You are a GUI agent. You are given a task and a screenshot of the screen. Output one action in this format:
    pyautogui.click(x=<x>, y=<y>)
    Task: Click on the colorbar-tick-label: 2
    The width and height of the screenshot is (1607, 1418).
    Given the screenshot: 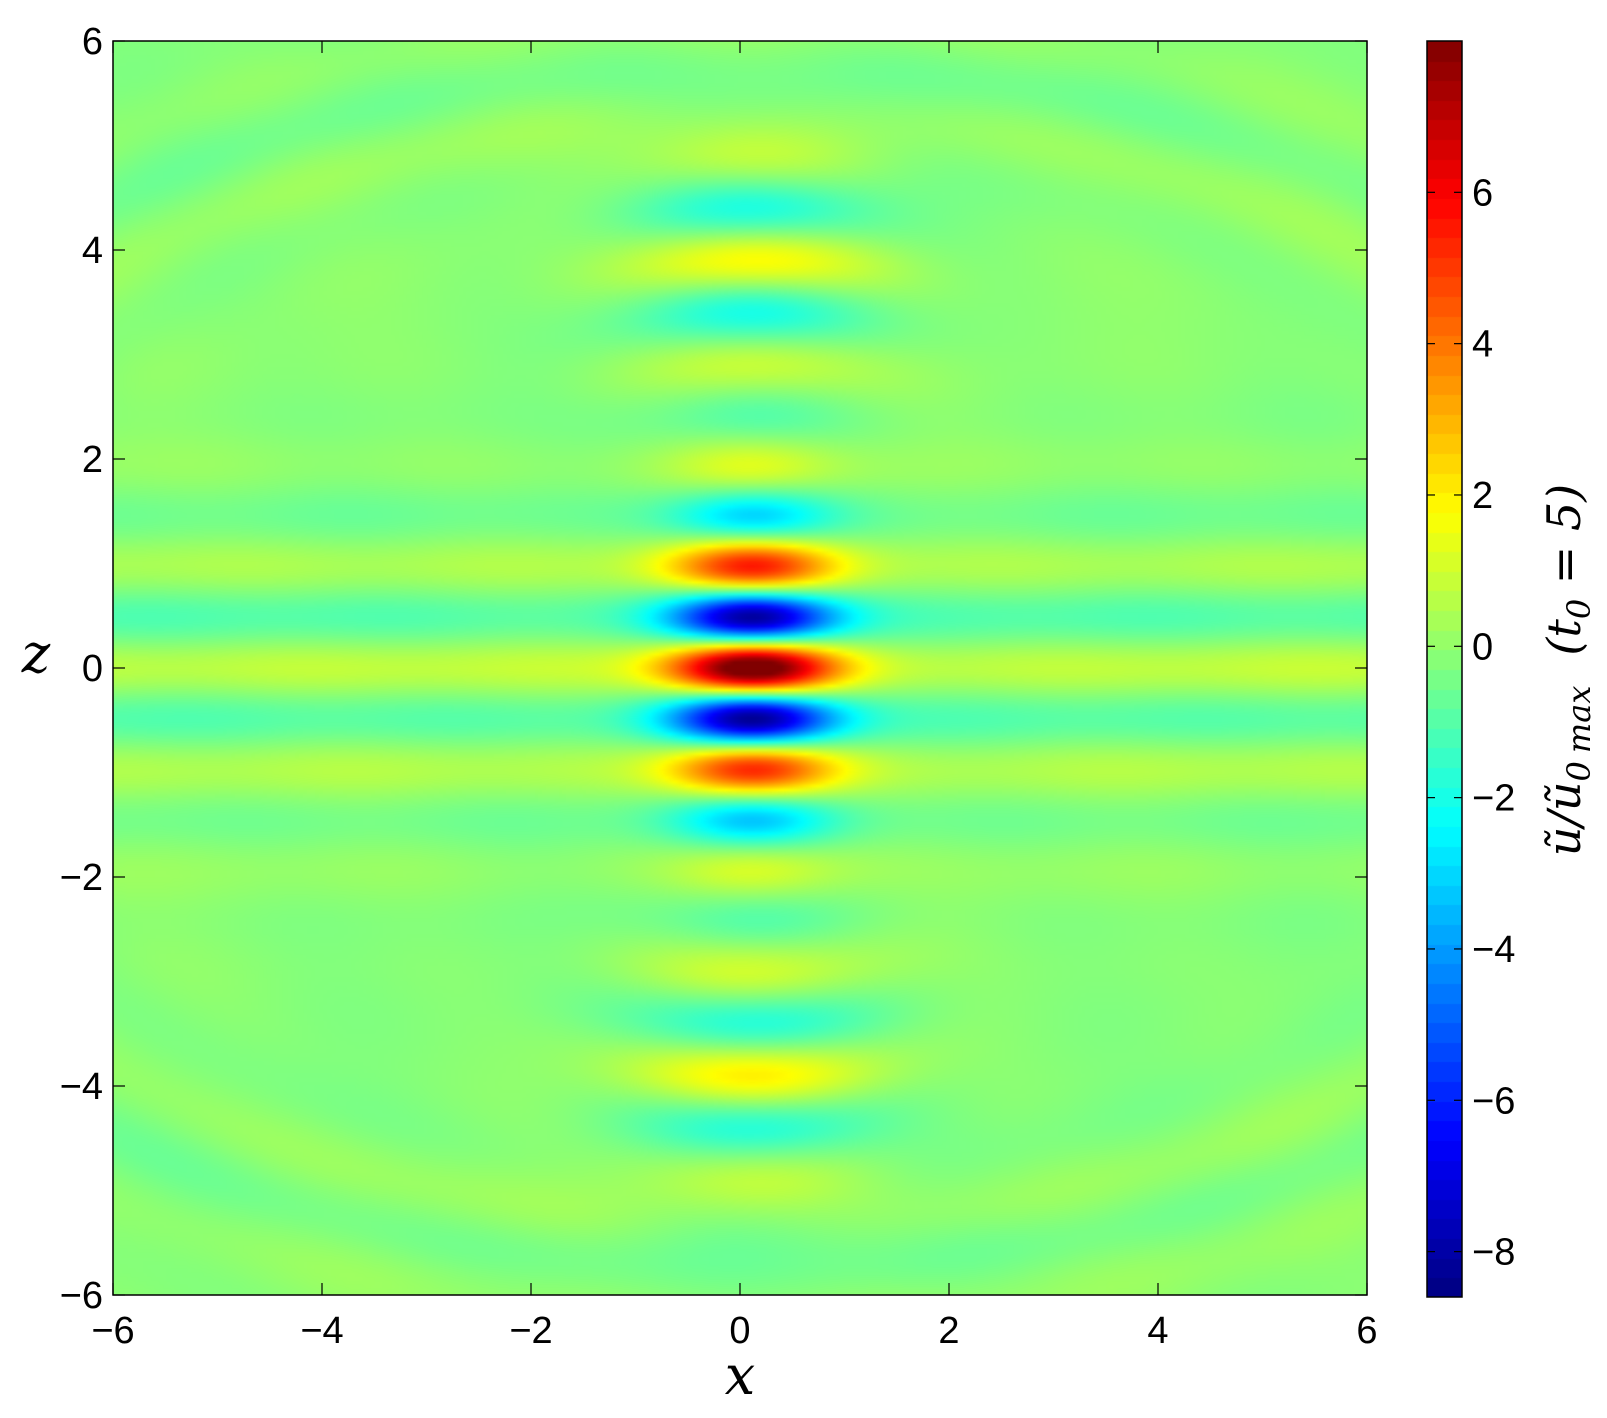 What is the action you would take?
    pyautogui.click(x=1482, y=496)
    